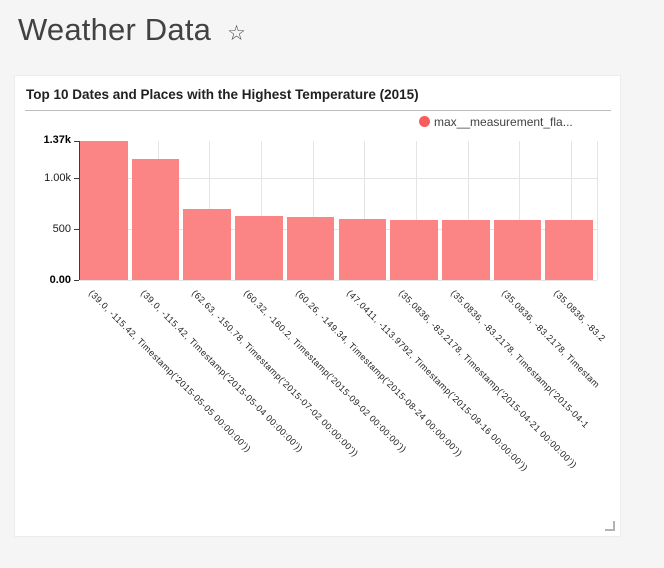 The height and width of the screenshot is (568, 664). I want to click on star-favorite-icon: ☆, so click(236, 33).